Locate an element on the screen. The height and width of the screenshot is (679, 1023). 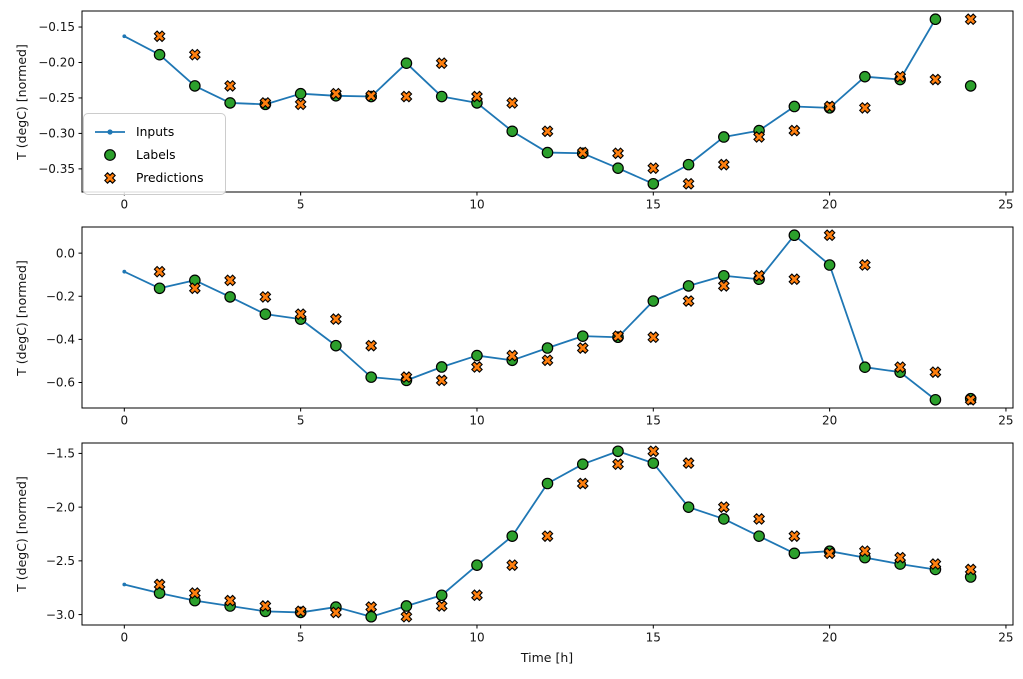
y-tick-label: −0.6 is located at coordinates (60, 383).